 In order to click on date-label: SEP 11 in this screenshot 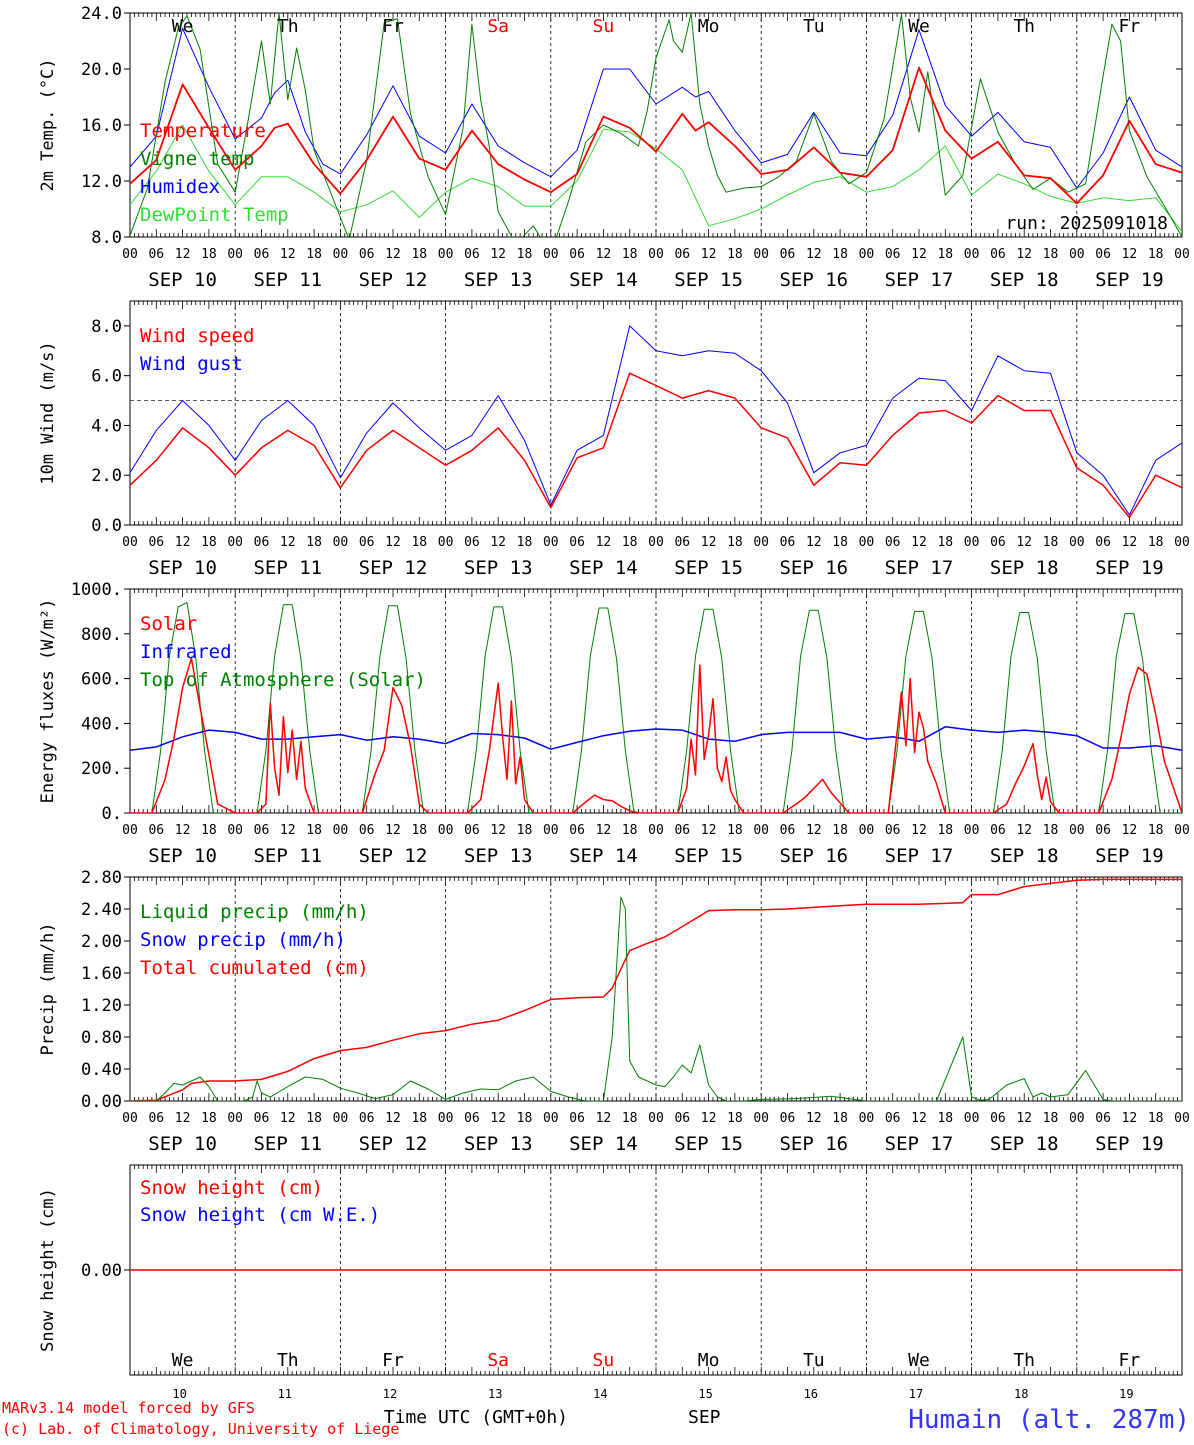, I will do `click(287, 280)`.